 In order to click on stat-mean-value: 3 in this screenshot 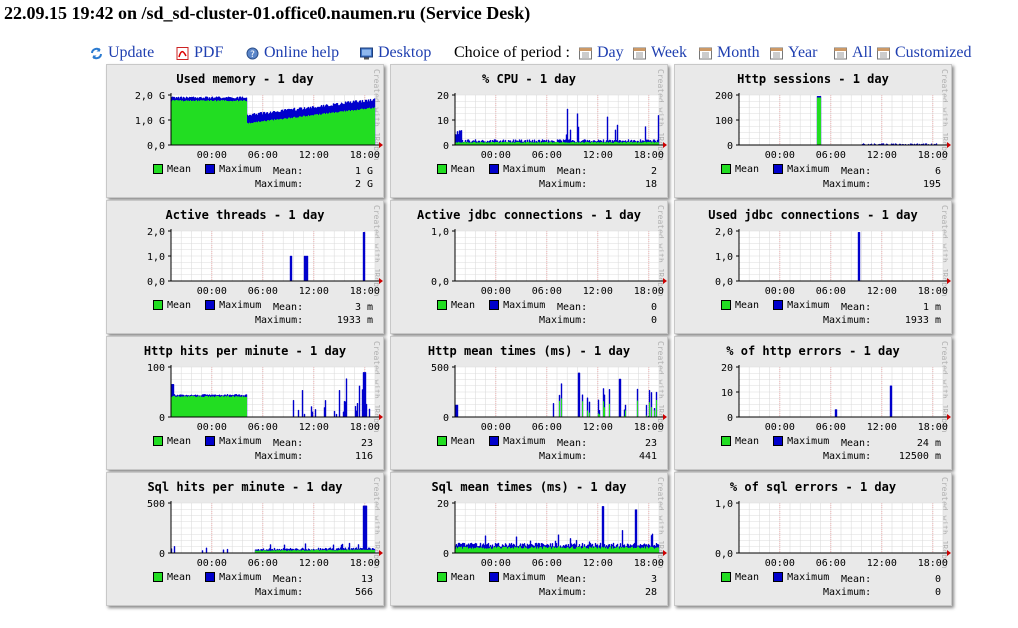, I will do `click(653, 579)`.